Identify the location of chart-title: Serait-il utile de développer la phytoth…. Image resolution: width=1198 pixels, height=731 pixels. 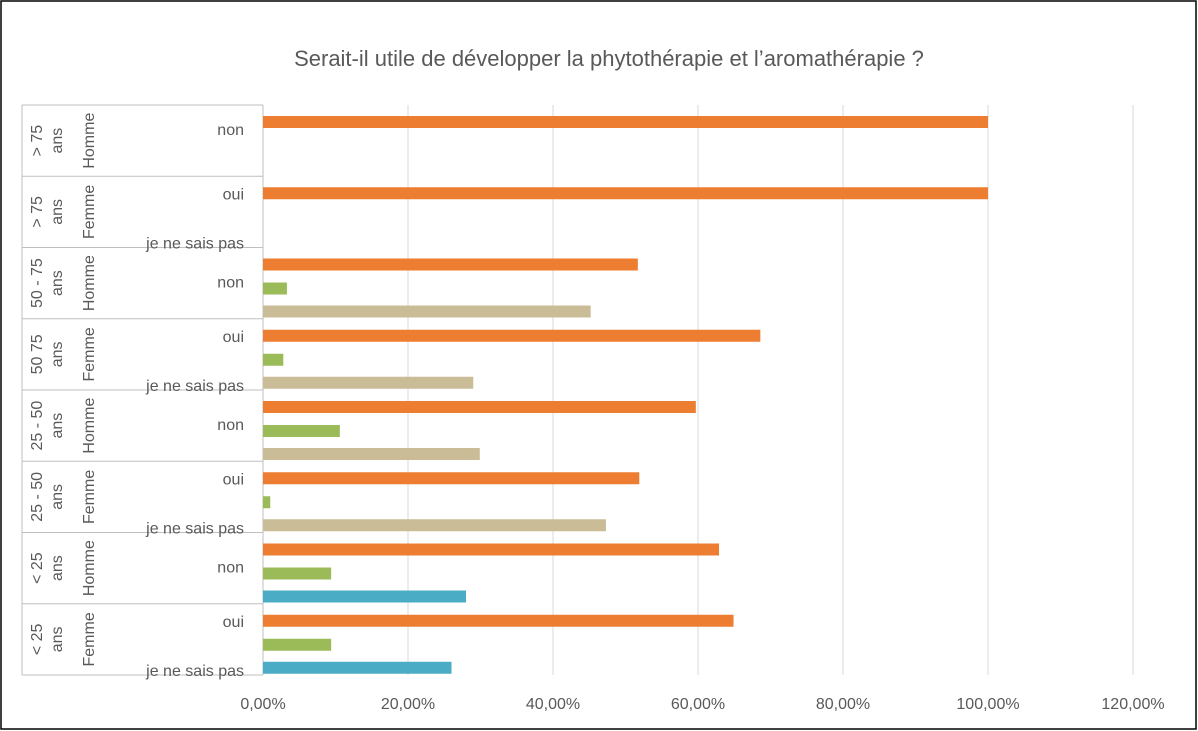
(609, 58).